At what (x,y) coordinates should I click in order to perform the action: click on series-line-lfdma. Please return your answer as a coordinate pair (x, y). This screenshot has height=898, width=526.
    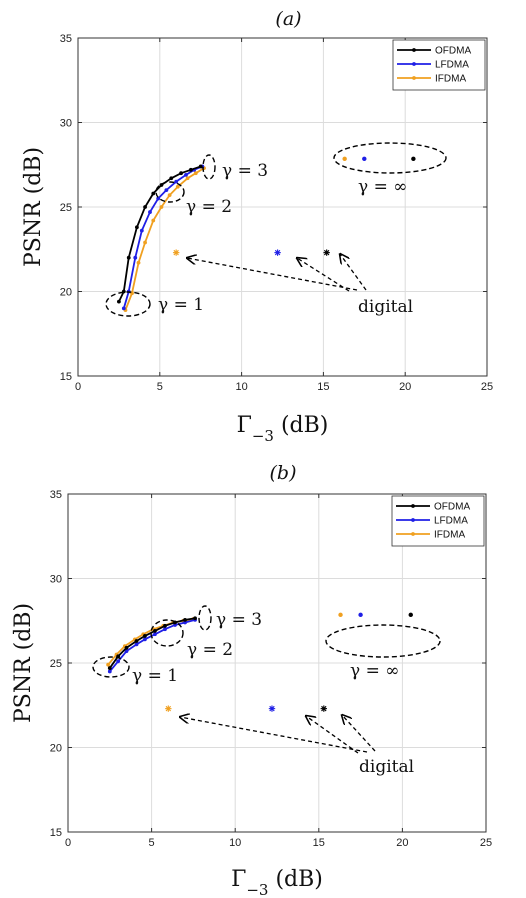
    Looking at the image, I should click on (152, 646).